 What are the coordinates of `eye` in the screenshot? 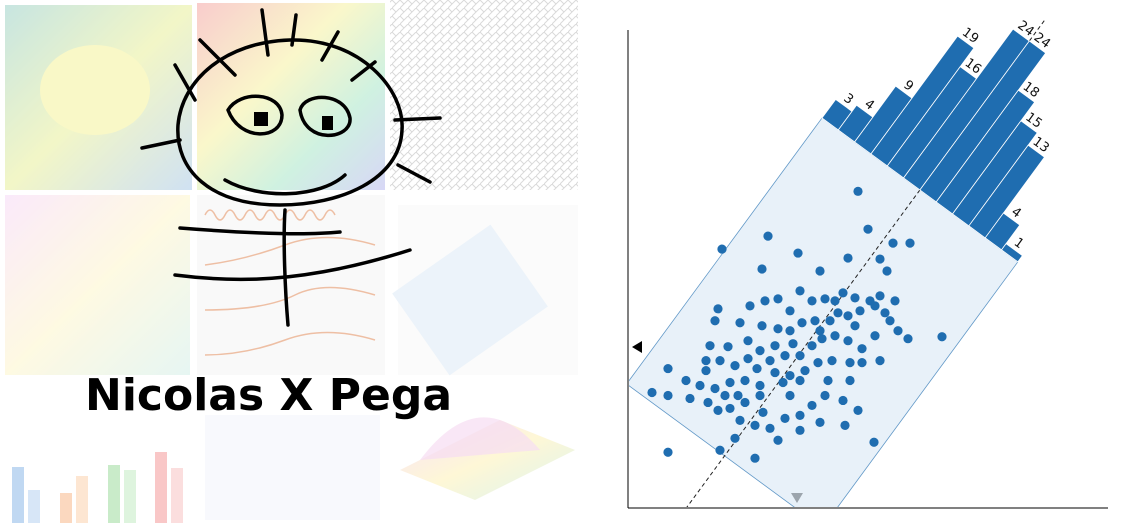 It's located at (325, 116).